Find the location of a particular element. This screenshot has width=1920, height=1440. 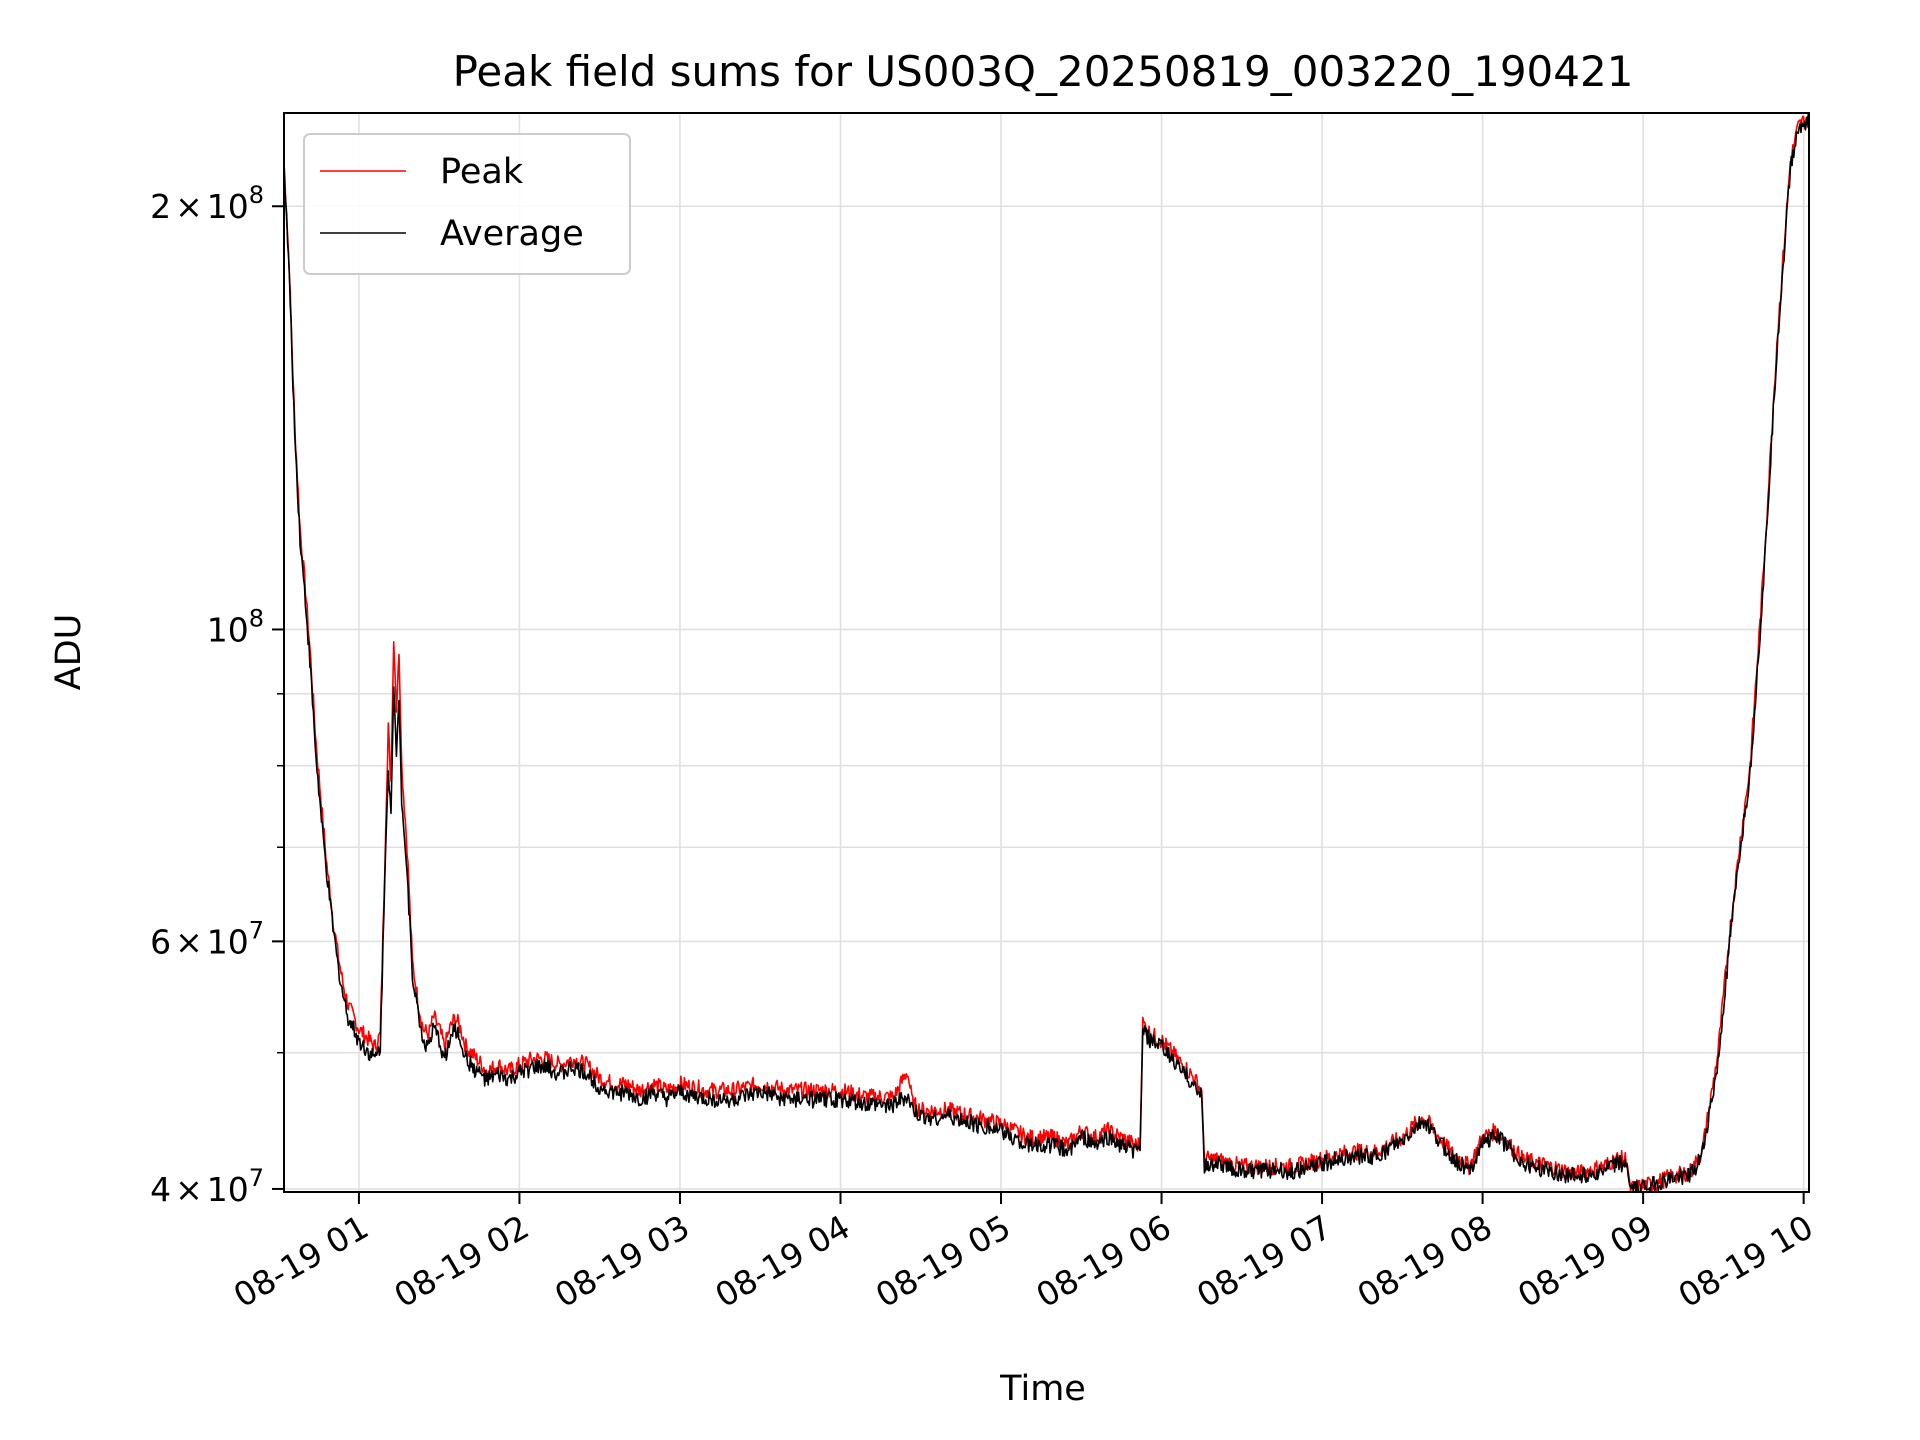

legend: Peak Average is located at coordinates (467, 204).